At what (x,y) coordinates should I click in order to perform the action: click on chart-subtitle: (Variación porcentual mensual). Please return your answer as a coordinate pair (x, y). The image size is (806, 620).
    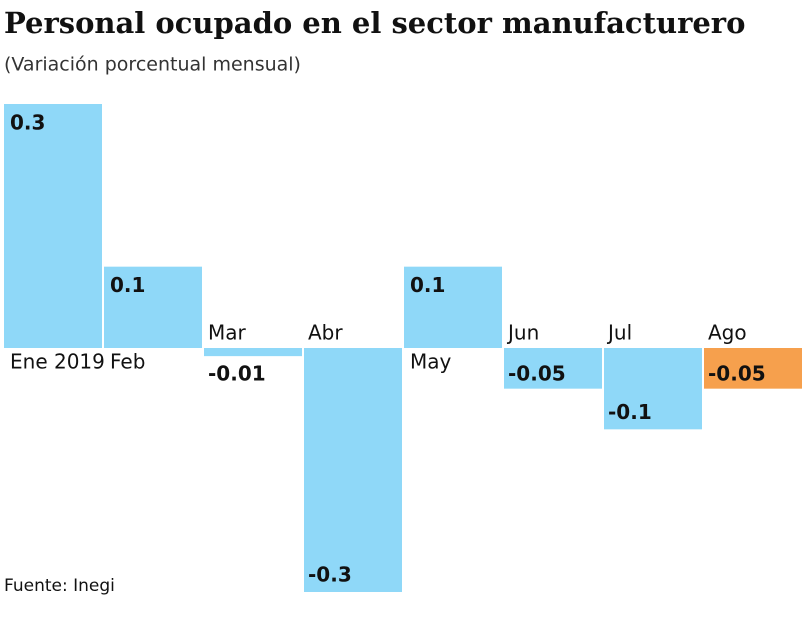
    Looking at the image, I should click on (152, 65).